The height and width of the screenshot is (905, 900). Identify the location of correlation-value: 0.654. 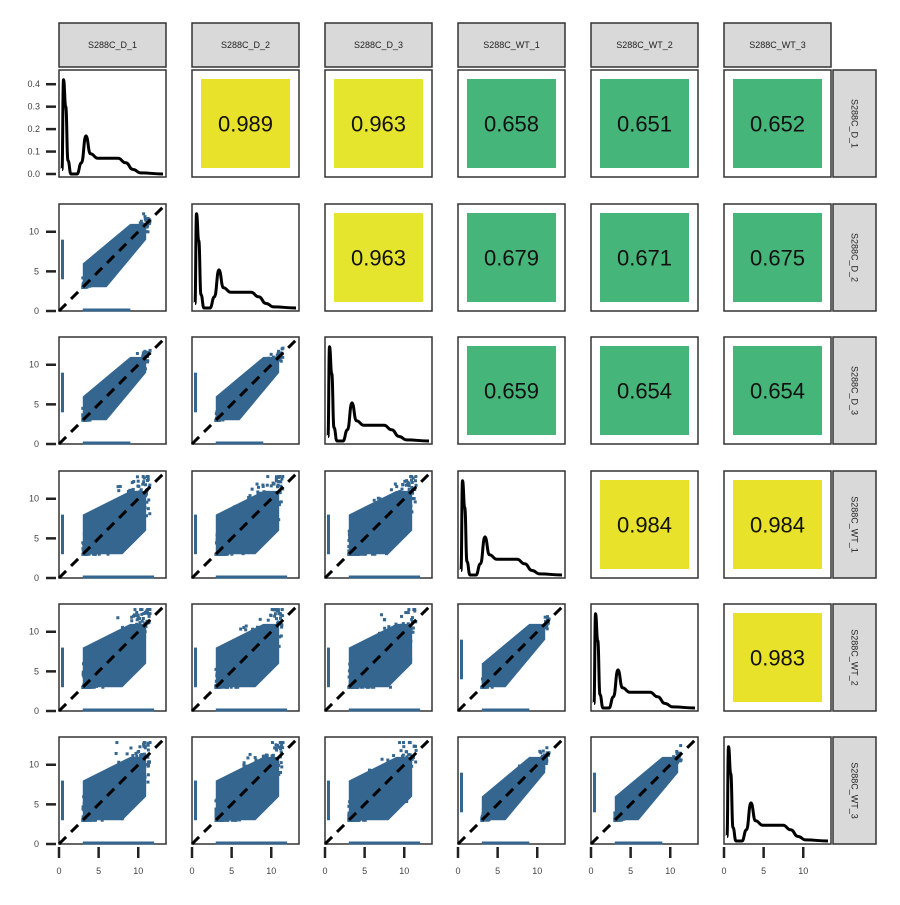
(644, 391).